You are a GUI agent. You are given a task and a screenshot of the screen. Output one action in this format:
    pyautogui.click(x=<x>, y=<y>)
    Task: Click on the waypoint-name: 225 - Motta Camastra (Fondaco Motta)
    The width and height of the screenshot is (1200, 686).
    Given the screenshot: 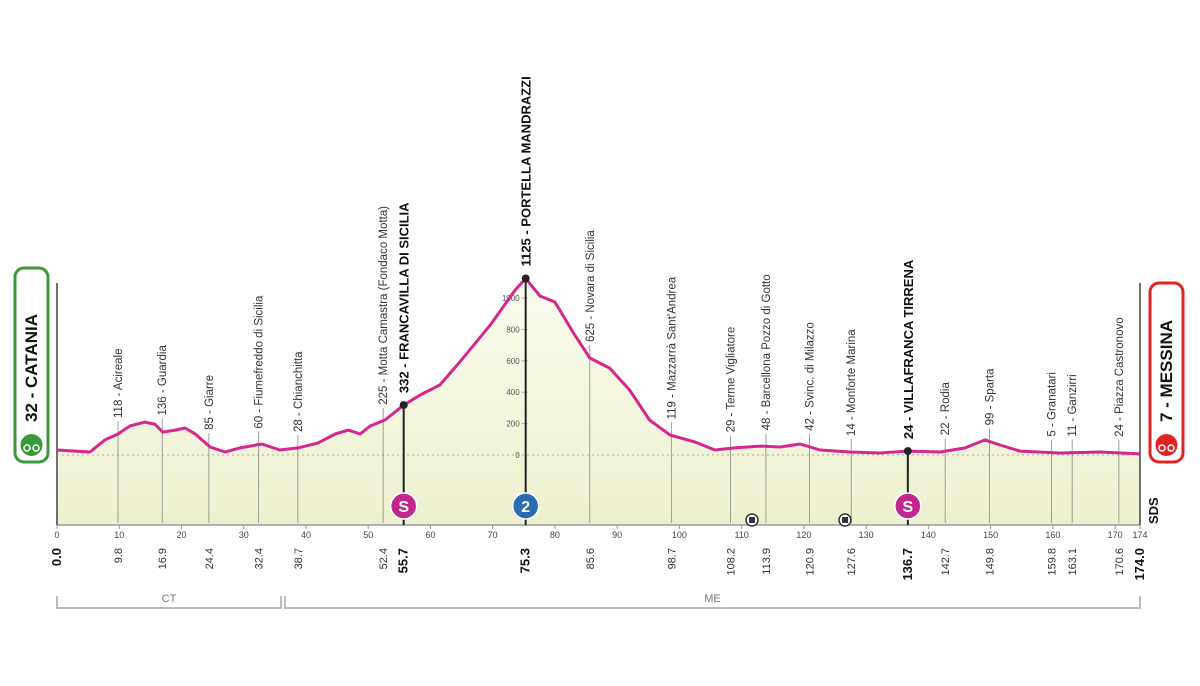 What is the action you would take?
    pyautogui.click(x=384, y=305)
    